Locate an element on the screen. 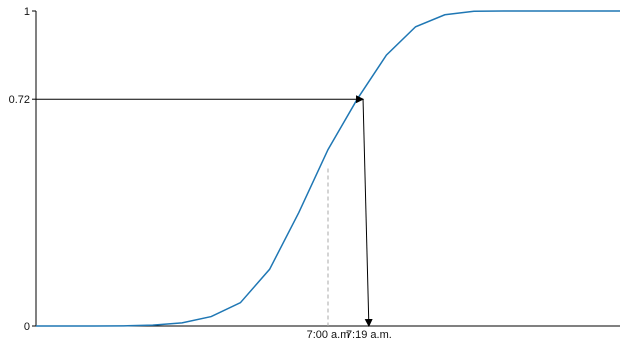 The height and width of the screenshot is (343, 620). x-tick-group: 7:00 a.m7:19 a.m. is located at coordinates (349, 335).